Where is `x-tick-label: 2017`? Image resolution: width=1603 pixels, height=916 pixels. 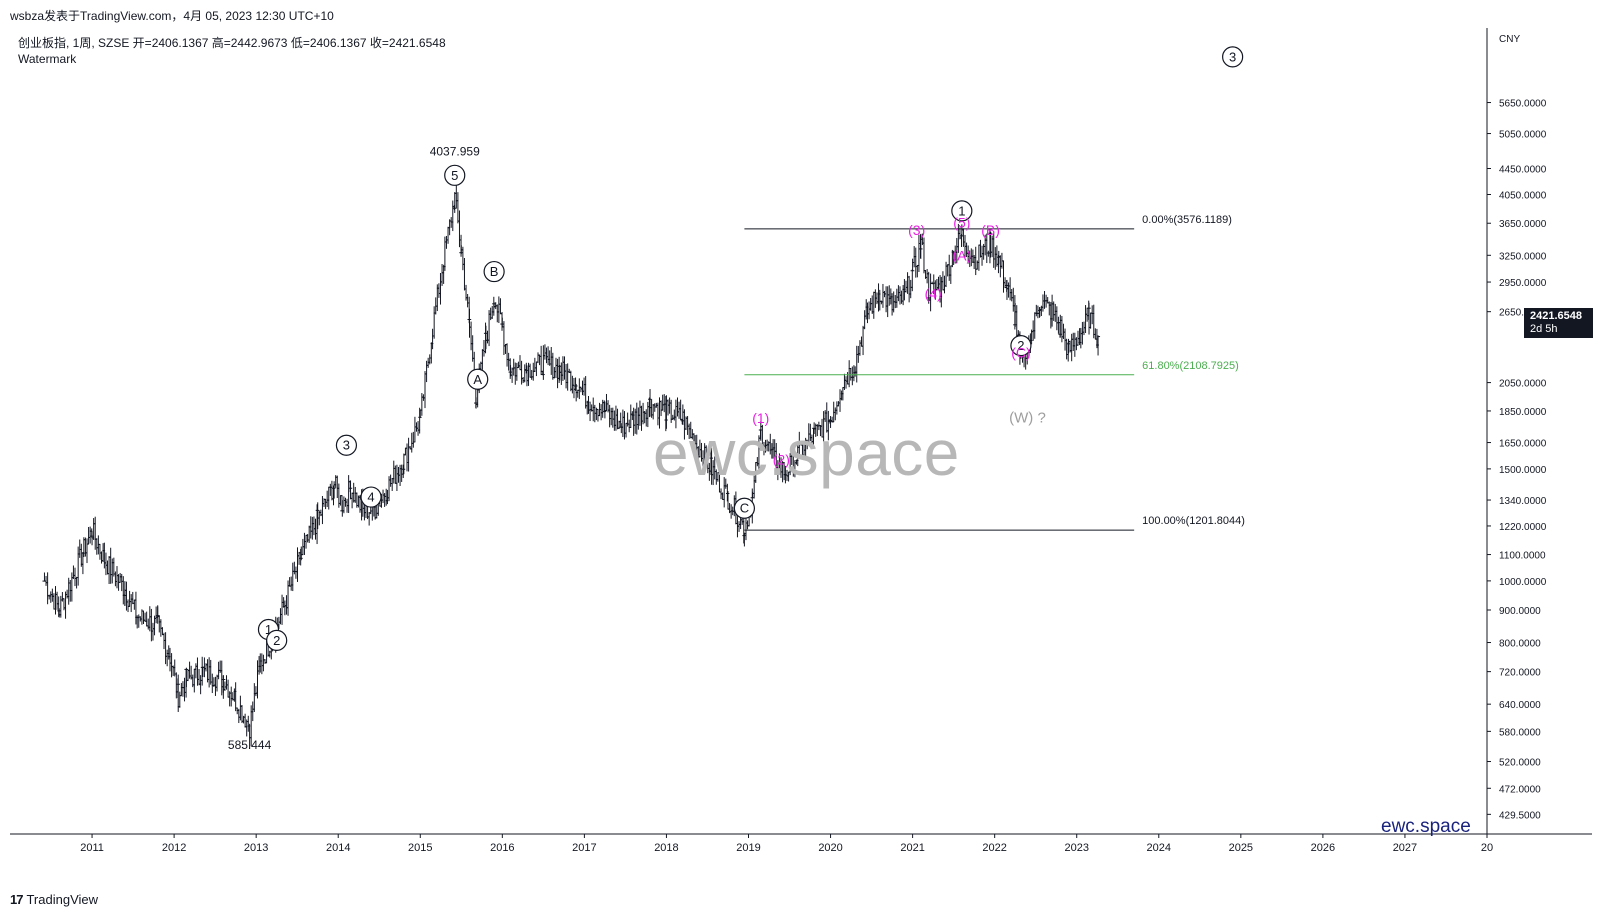
x-tick-label: 2017 is located at coordinates (584, 848).